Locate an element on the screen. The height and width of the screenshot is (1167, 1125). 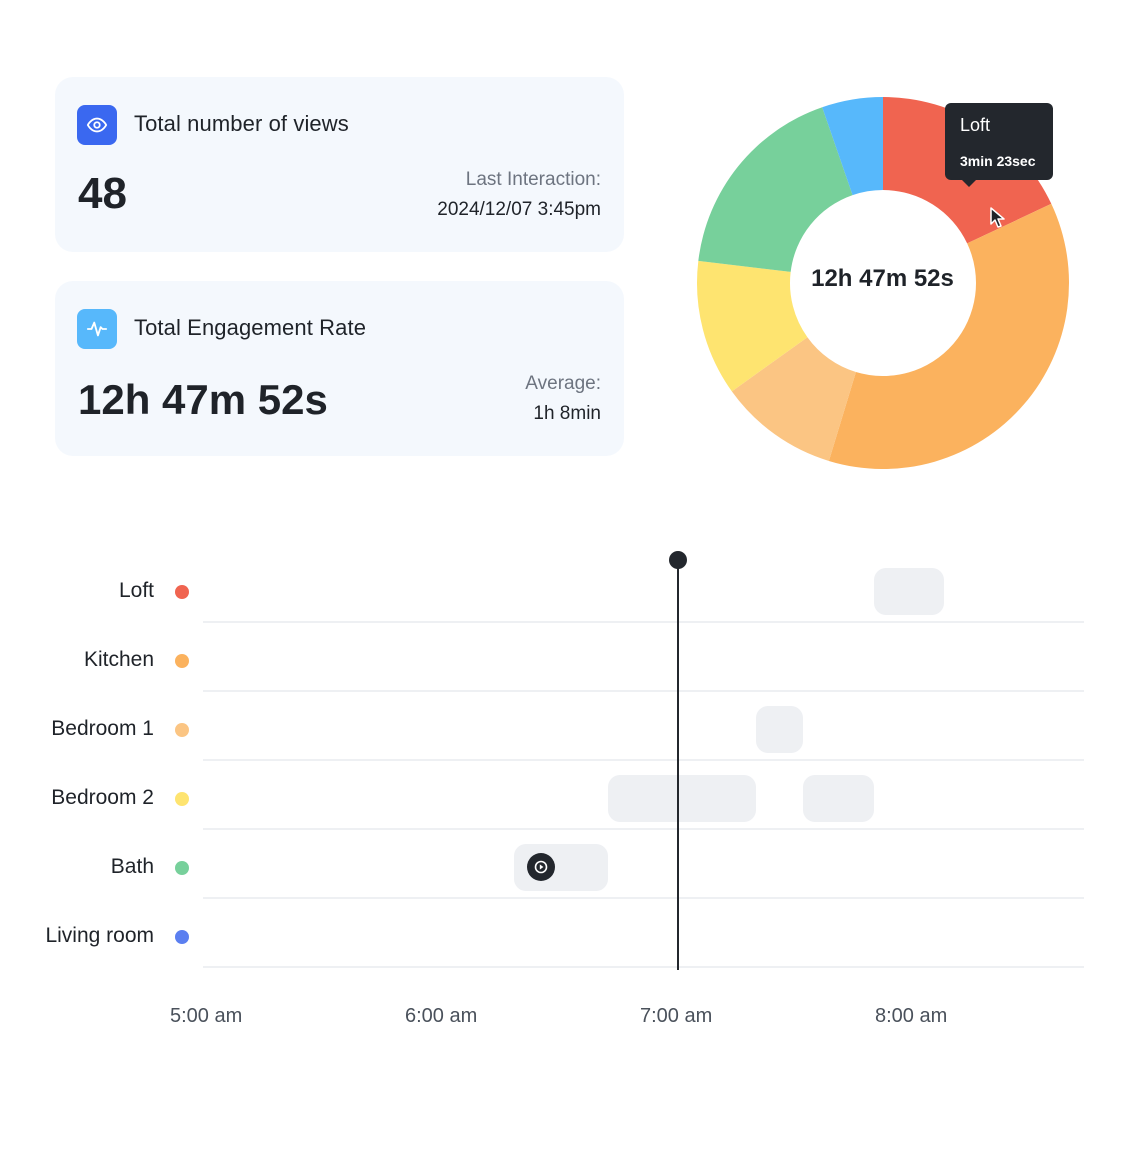
views-count: 48 is located at coordinates (102, 193).